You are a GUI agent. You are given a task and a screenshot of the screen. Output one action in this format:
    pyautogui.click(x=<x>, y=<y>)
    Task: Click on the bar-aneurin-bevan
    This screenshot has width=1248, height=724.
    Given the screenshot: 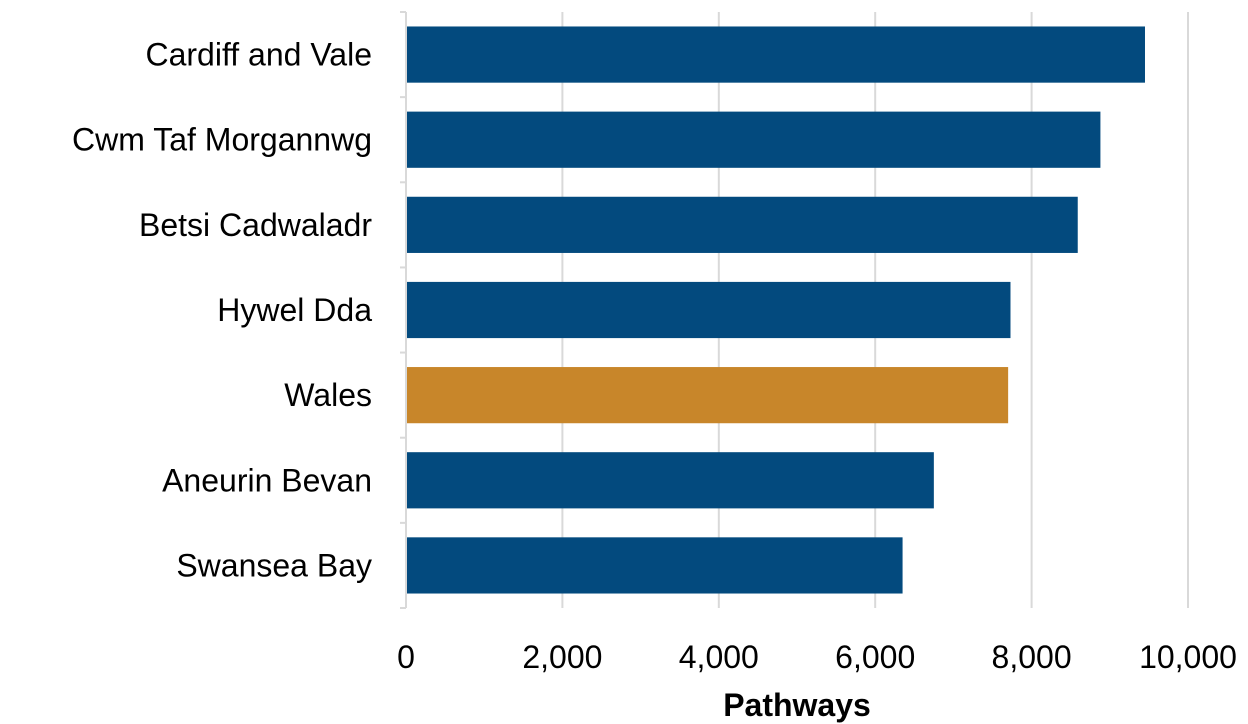 What is the action you would take?
    pyautogui.click(x=670, y=480)
    